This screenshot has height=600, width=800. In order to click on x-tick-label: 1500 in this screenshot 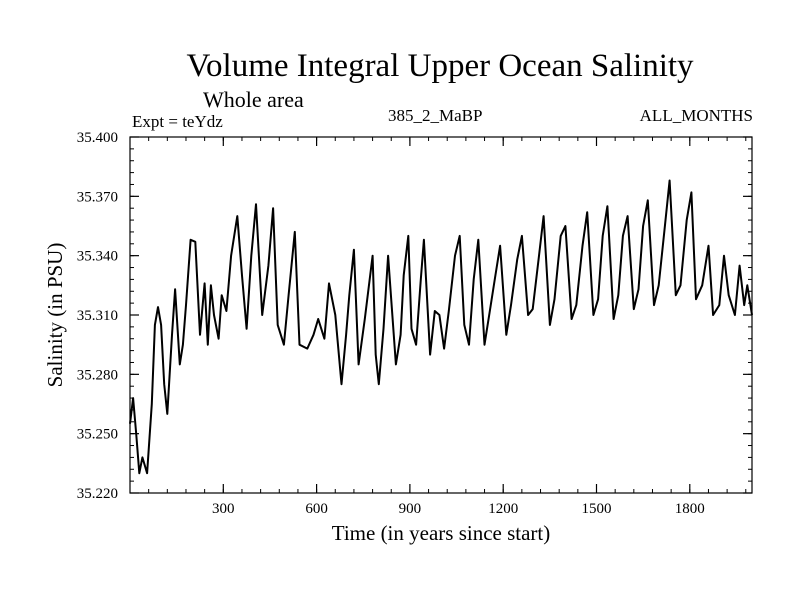, I will do `click(597, 509)`.